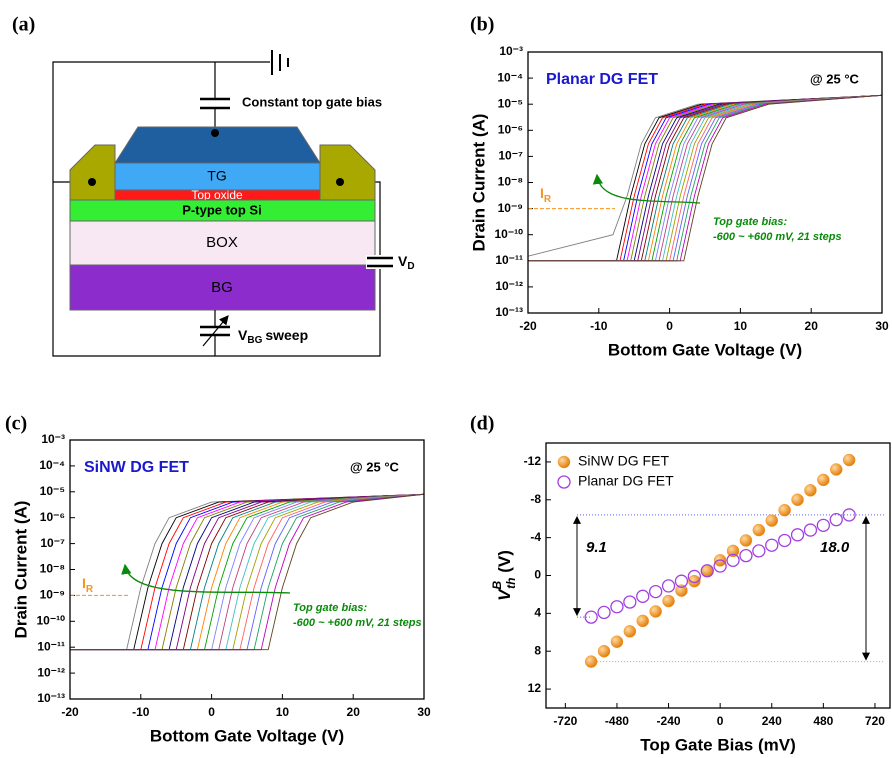 This screenshot has width=892, height=758. What do you see at coordinates (835, 547) in the screenshot?
I see `annotation: 18.0` at bounding box center [835, 547].